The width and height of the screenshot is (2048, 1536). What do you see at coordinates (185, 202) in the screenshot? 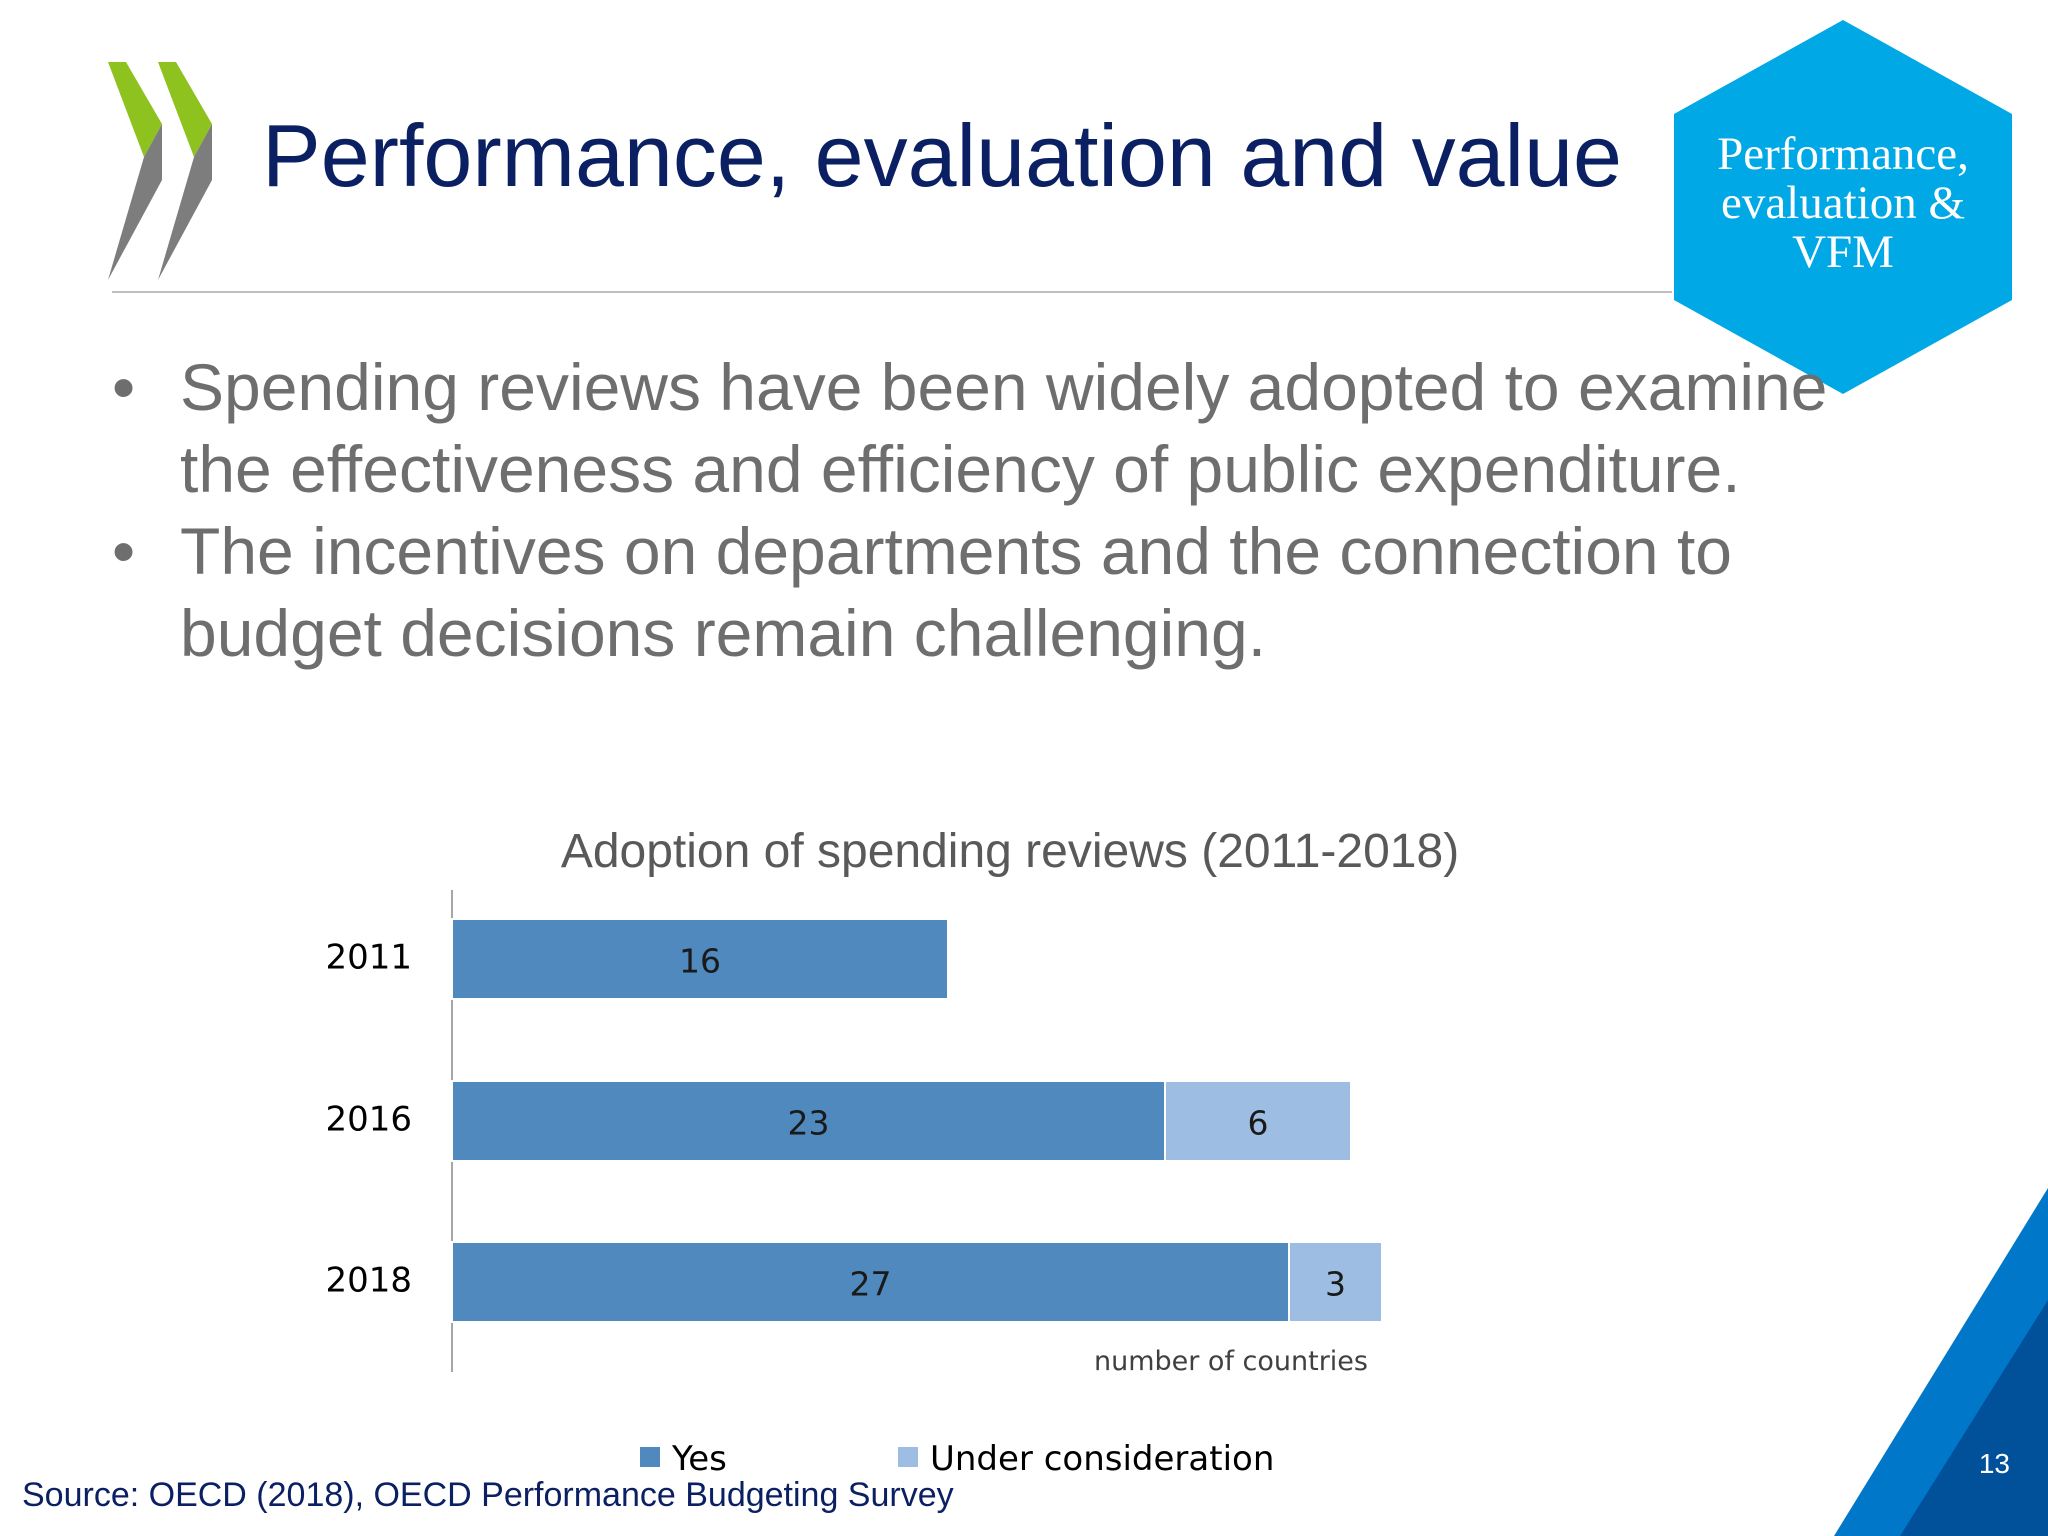
I see `logo-gray-chevron-right` at bounding box center [185, 202].